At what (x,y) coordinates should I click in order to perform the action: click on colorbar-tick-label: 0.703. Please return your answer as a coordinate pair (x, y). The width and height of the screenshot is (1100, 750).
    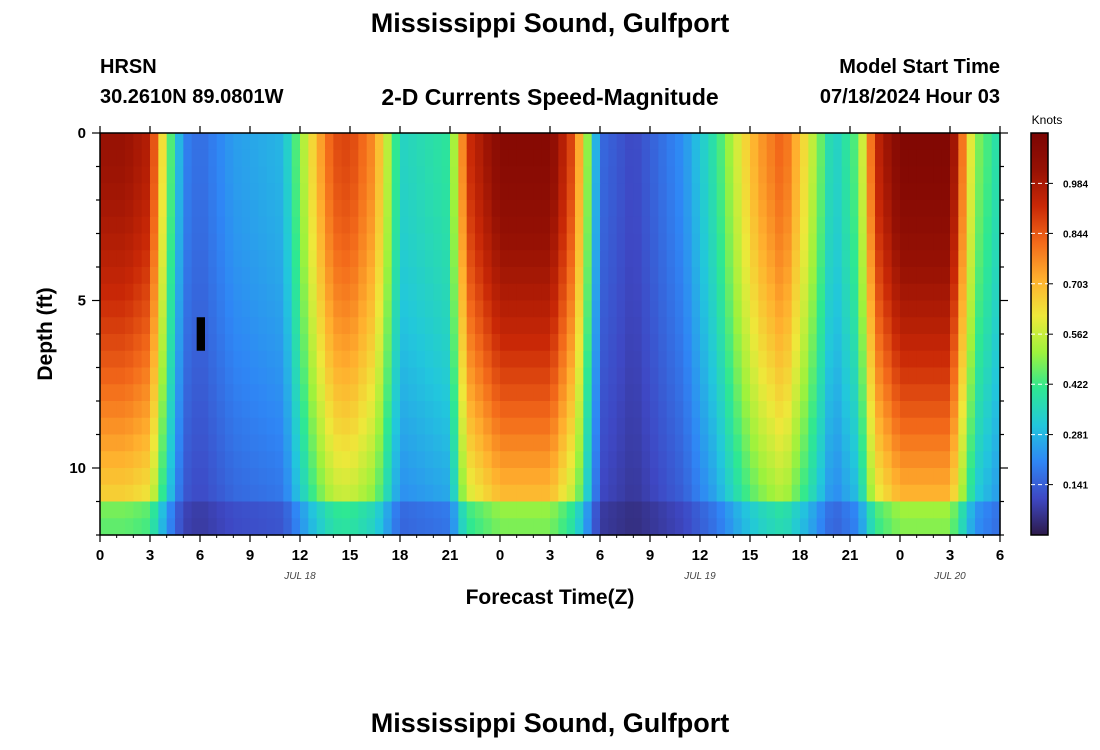
    Looking at the image, I should click on (1075, 285).